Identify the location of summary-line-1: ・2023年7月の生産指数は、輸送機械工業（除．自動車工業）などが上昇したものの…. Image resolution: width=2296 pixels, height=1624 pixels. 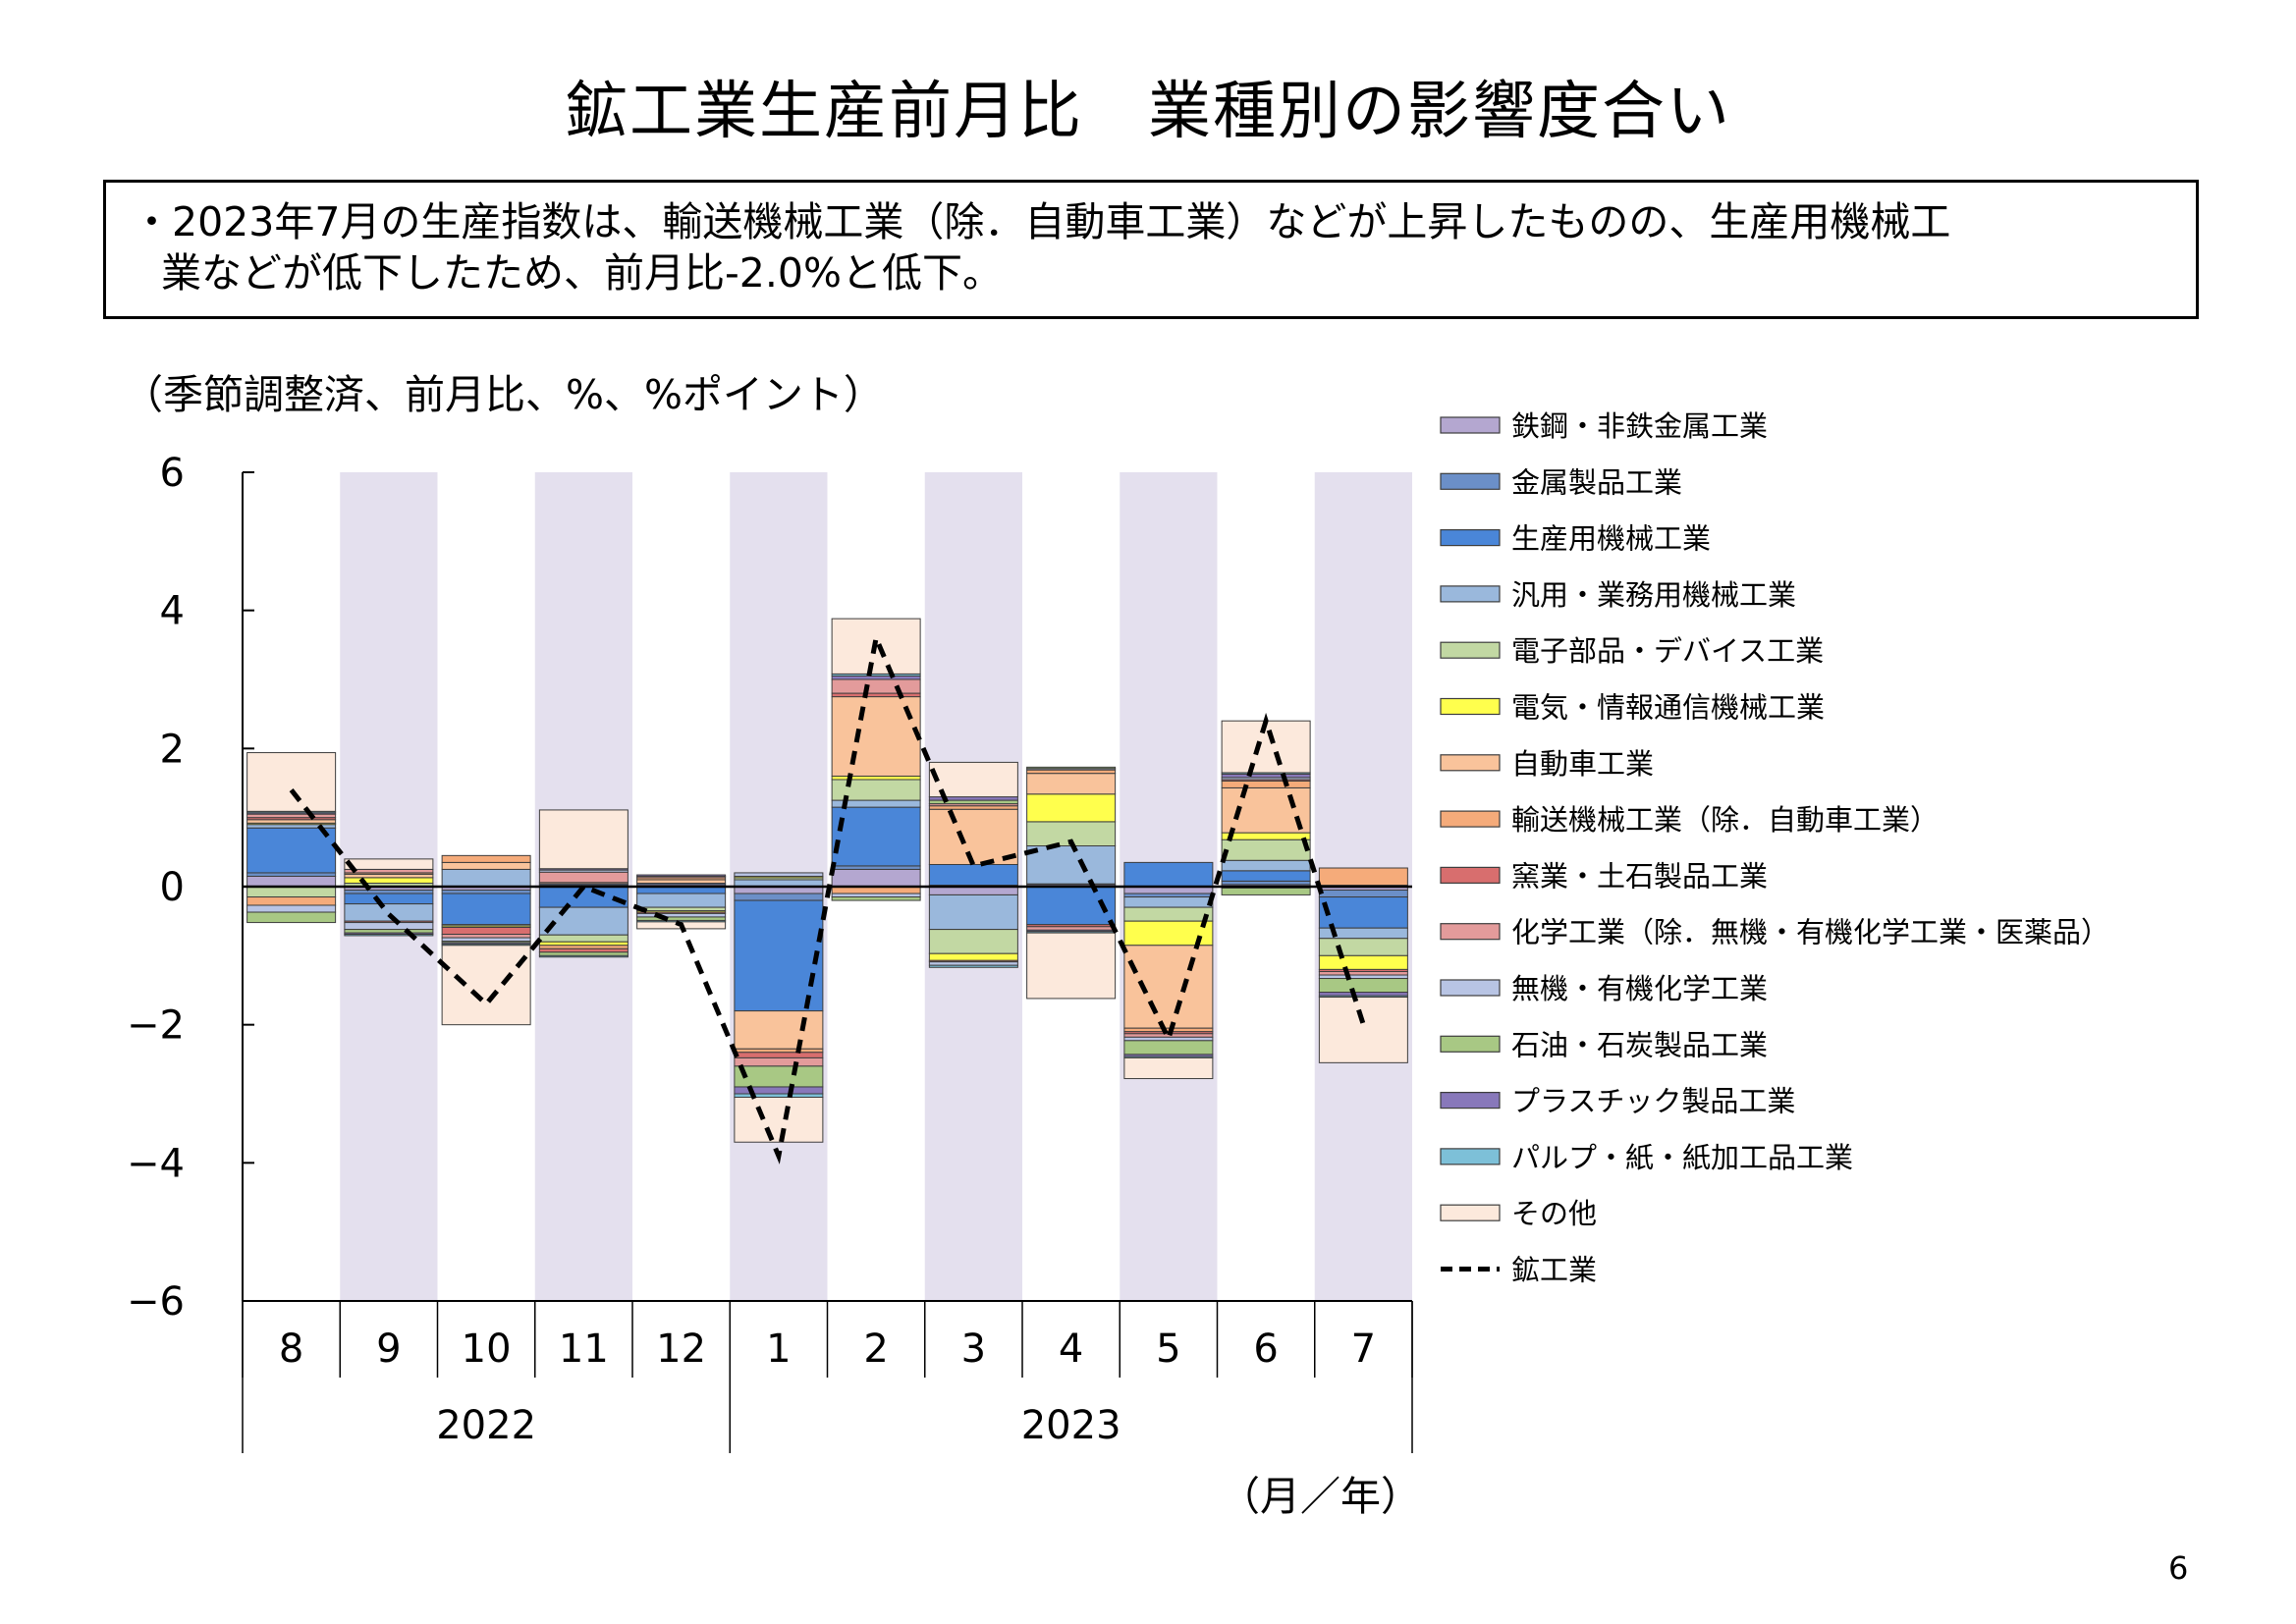
(1041, 221).